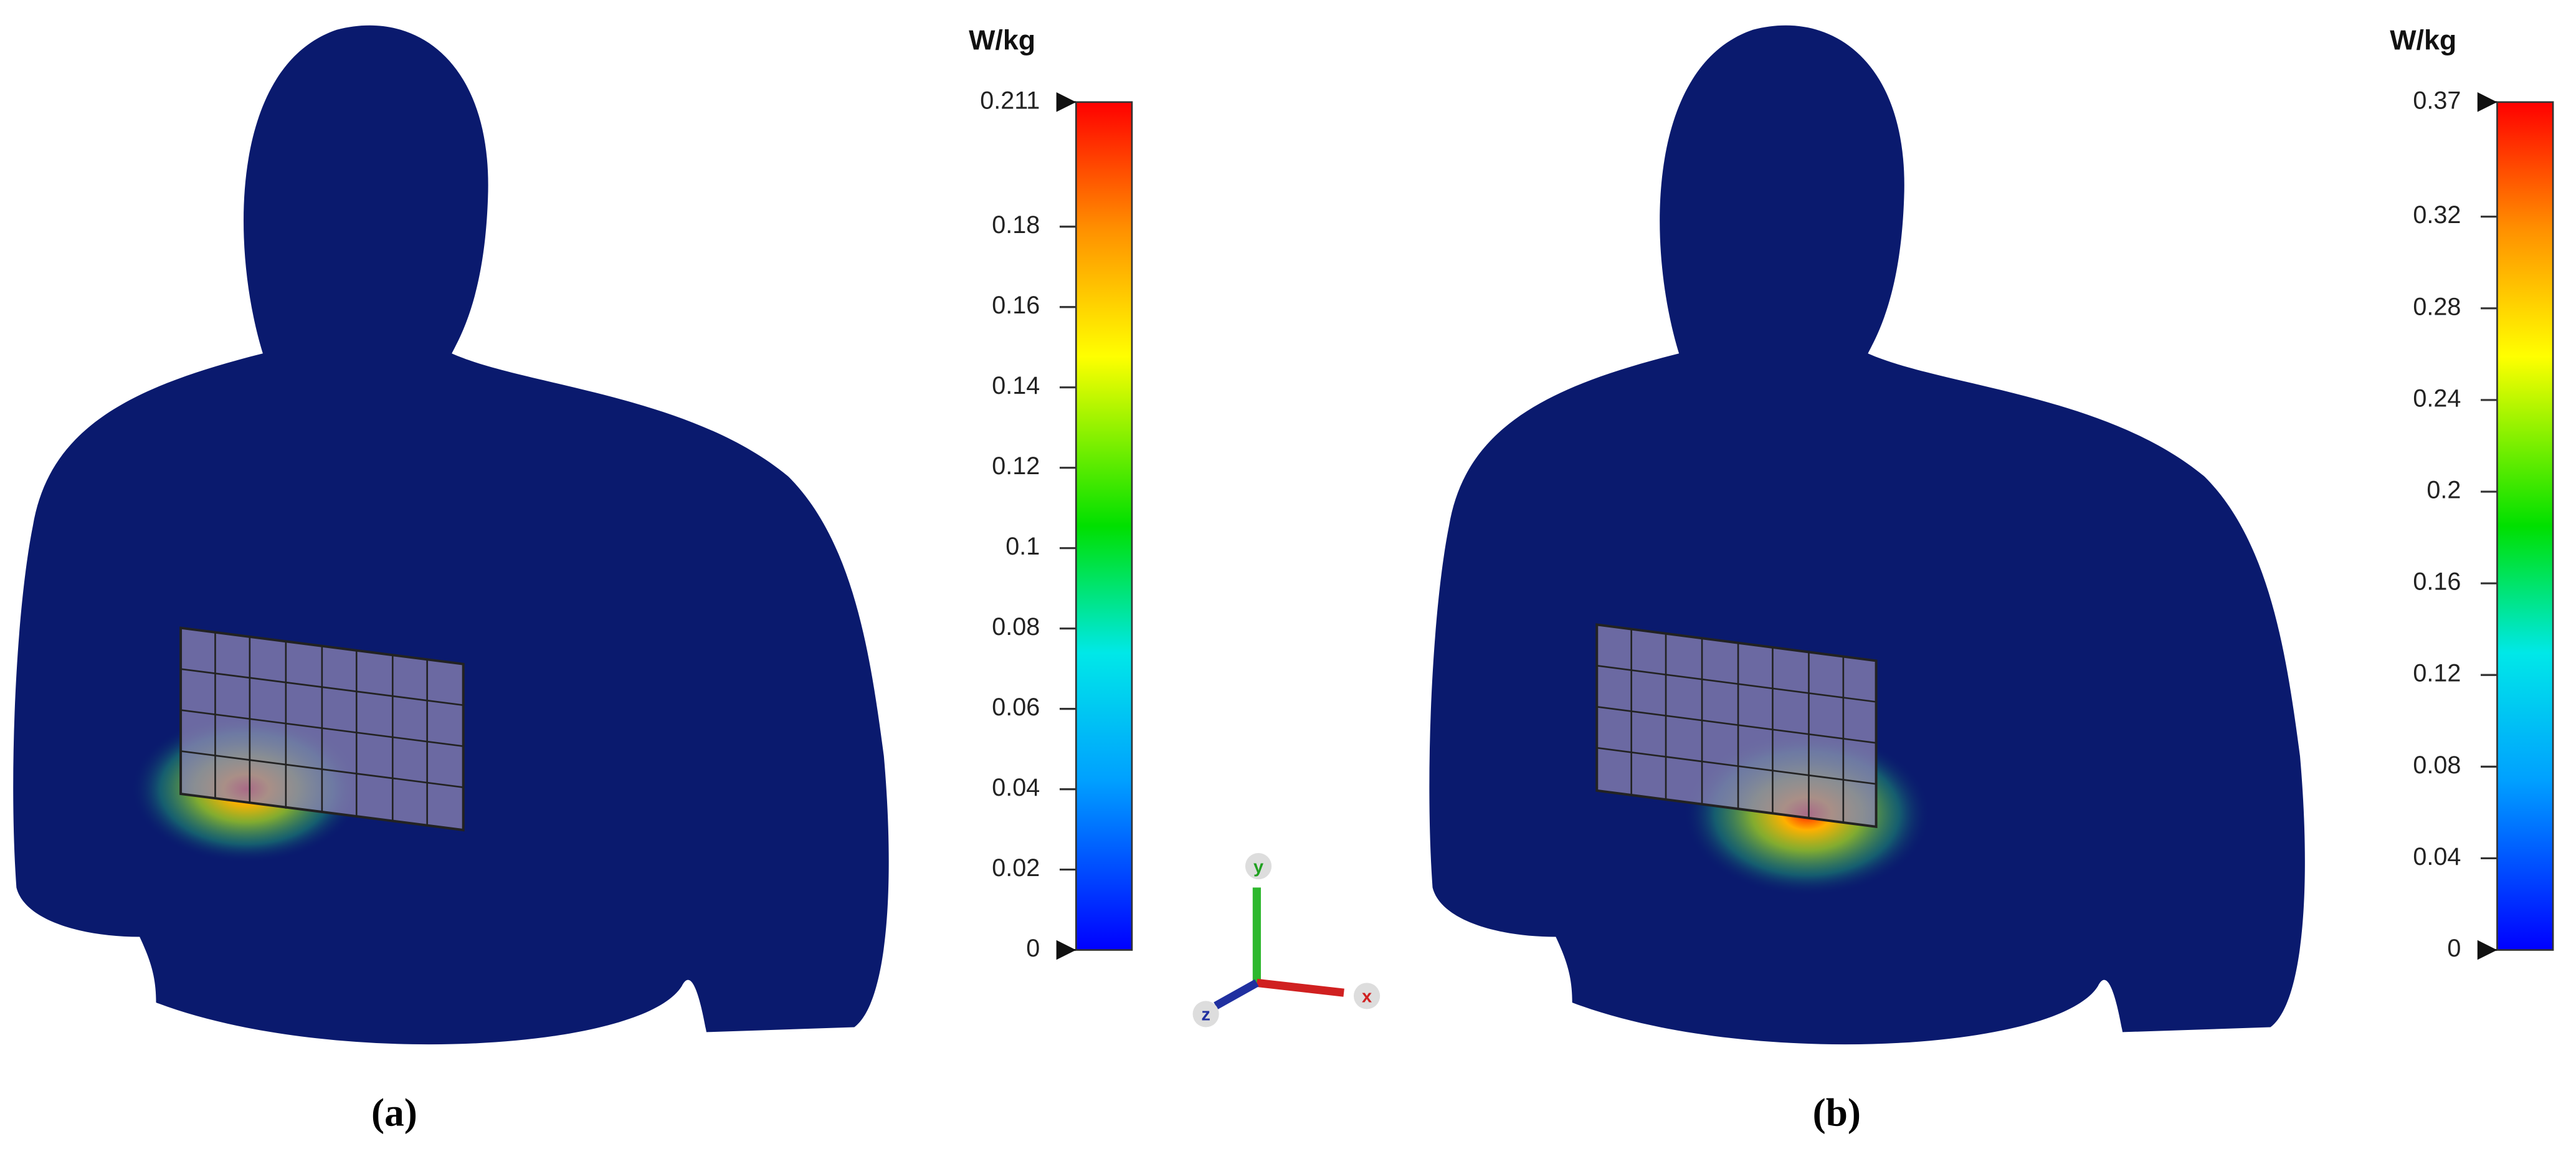 The image size is (2576, 1149). Describe the element at coordinates (394, 1113) in the screenshot. I see `caption: (a)` at that location.